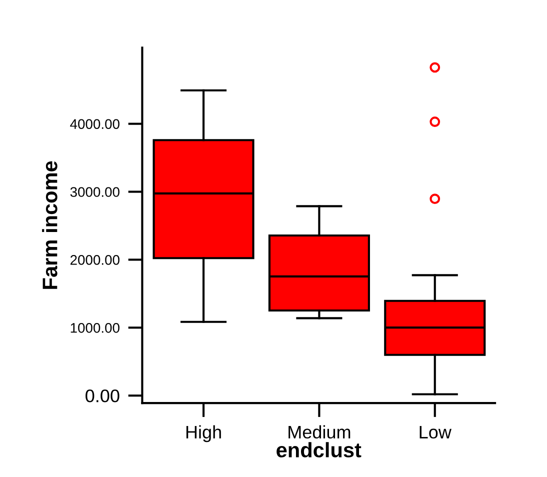 Image resolution: width=547 pixels, height=477 pixels. I want to click on y-tick-label: 0.00, so click(103, 396).